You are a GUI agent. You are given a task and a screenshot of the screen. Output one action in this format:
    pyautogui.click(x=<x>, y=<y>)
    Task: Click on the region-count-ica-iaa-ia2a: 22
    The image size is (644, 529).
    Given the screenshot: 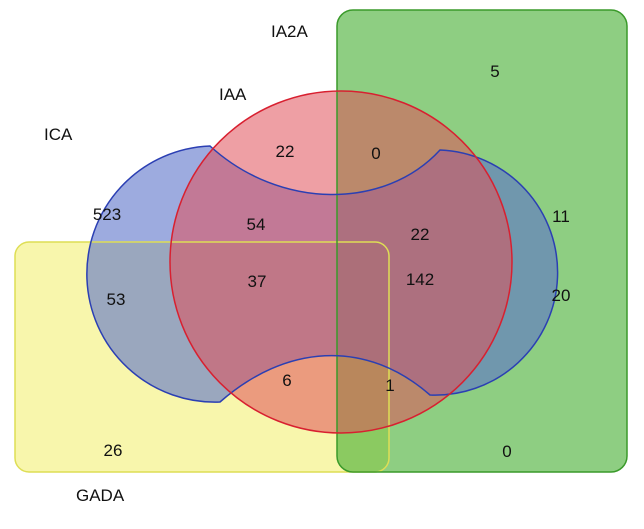 What is the action you would take?
    pyautogui.click(x=420, y=234)
    